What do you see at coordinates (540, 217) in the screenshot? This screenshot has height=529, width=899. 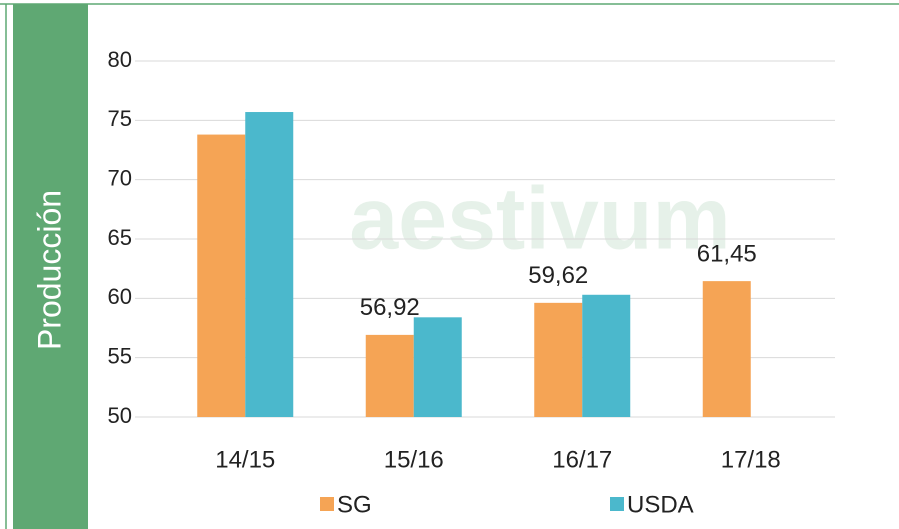 I see `watermark: aestivum` at bounding box center [540, 217].